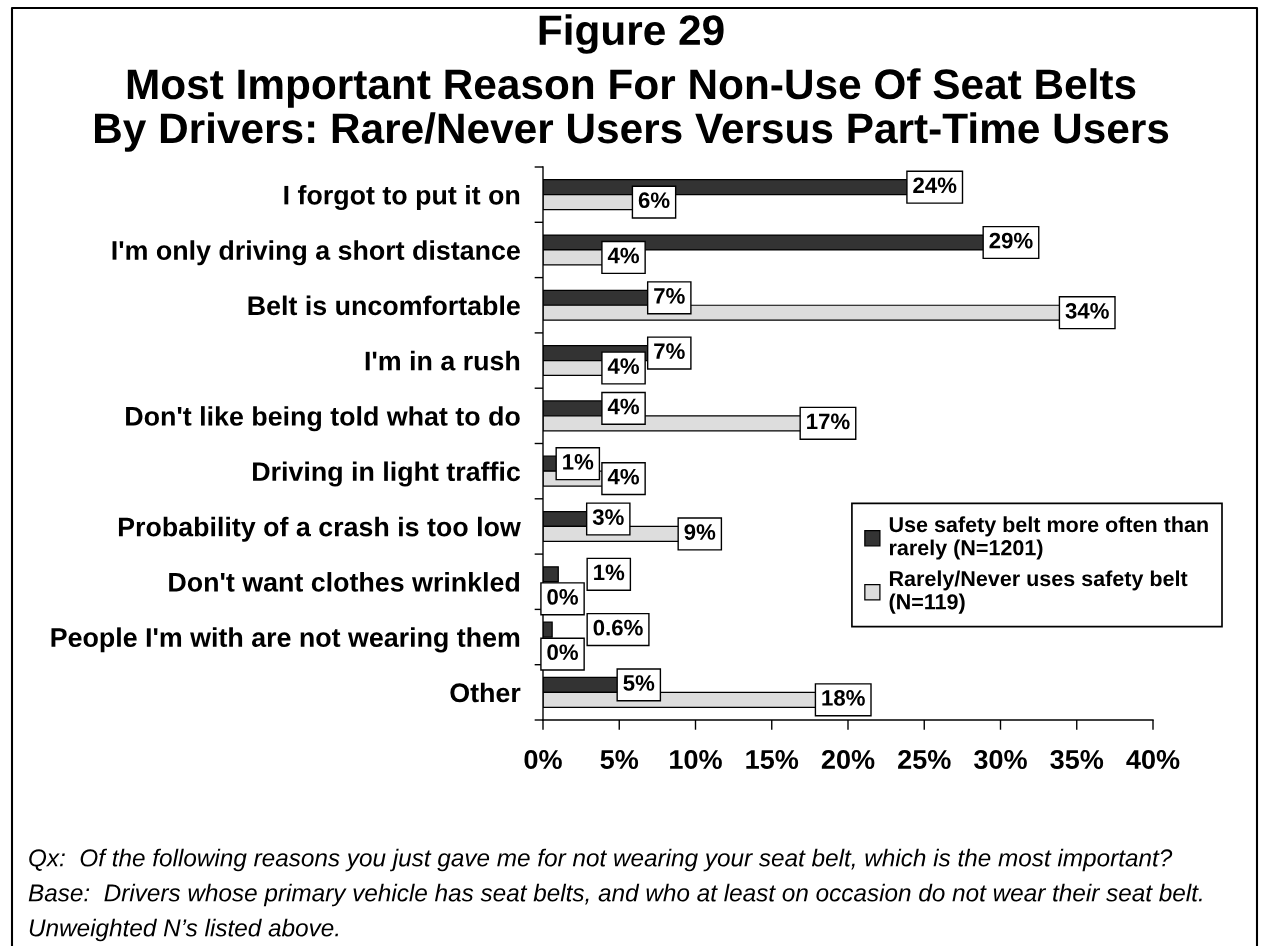  I want to click on y-tick-label: I'm in a rush, so click(442, 360).